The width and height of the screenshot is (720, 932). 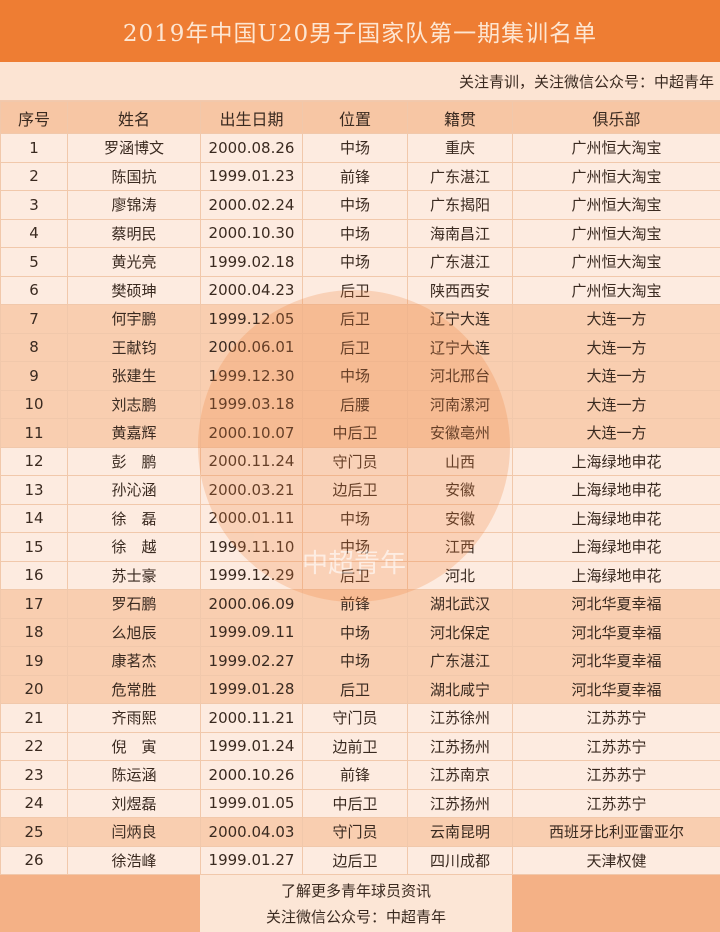 I want to click on table-row: 3 廖锦涛 2000.02.24 中场 广东揭阳 广州恒大淘宝, so click(x=360, y=205).